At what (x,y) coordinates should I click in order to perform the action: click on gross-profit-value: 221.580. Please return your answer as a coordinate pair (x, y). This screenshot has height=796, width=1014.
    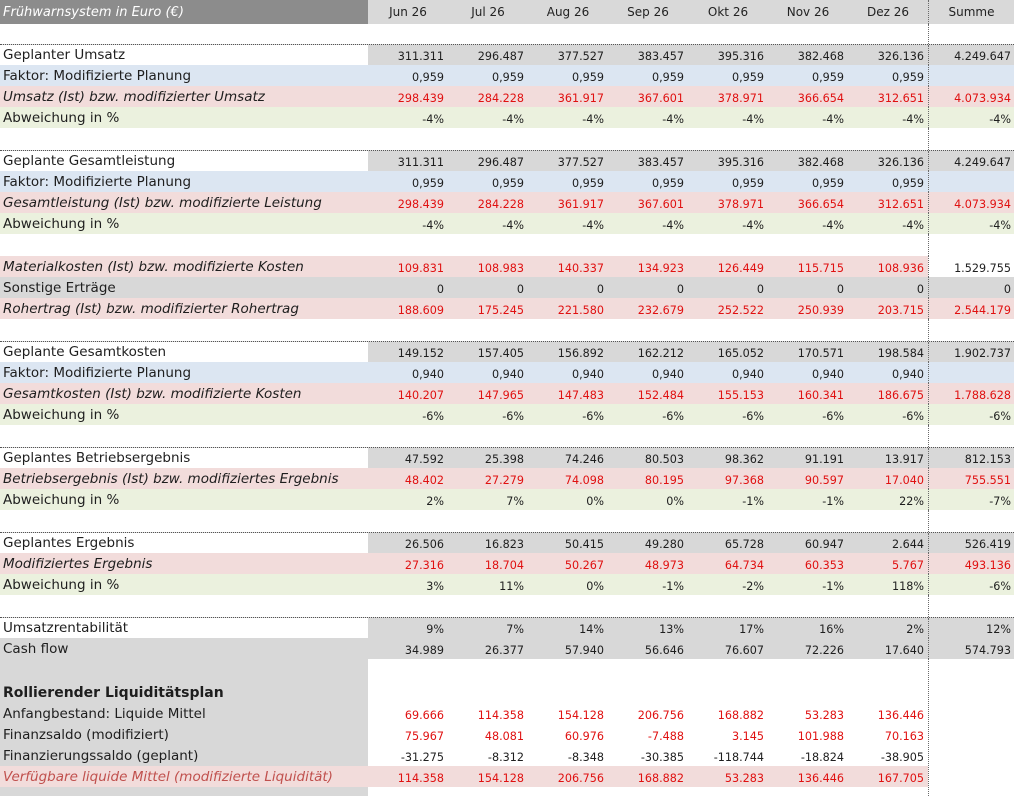
    Looking at the image, I should click on (580, 310).